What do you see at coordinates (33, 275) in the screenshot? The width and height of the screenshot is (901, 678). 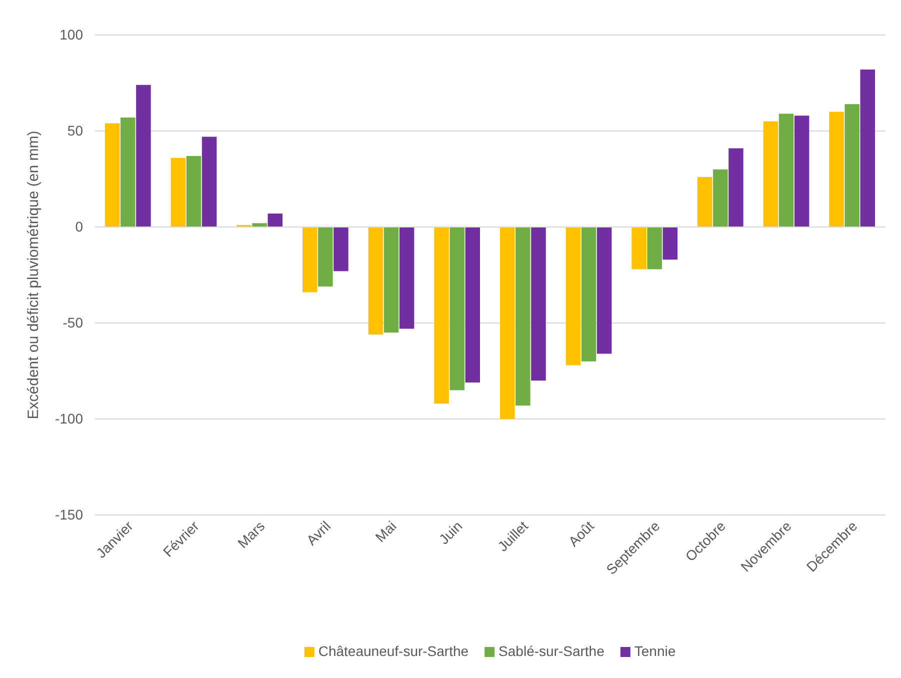 I see `y-axis-title: Excédent ou déficit pluviométrique (en mm)` at bounding box center [33, 275].